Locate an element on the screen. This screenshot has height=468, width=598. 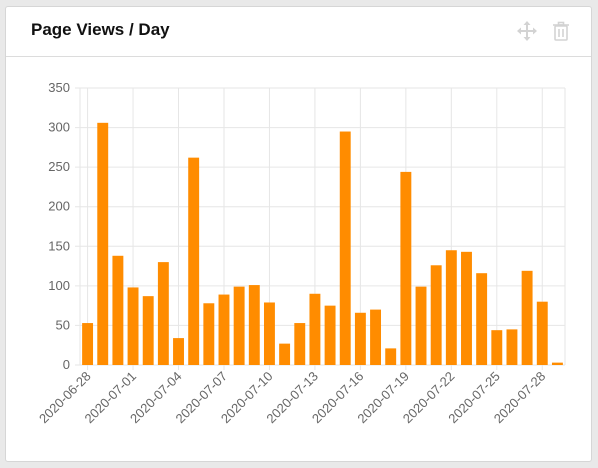
move-icon is located at coordinates (527, 31).